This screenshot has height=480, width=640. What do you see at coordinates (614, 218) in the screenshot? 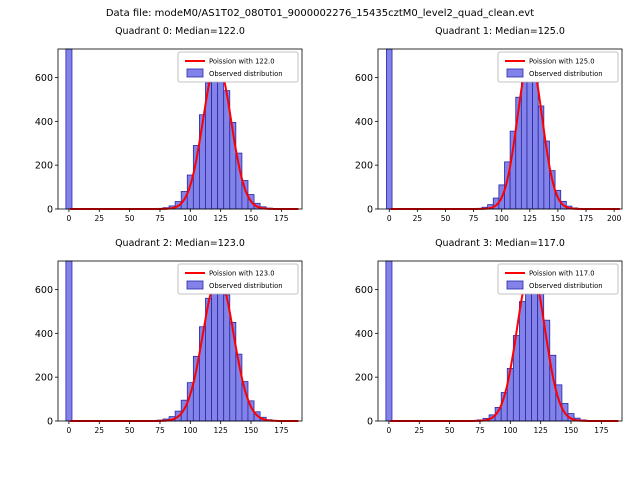
I see `x-tick-label: 200` at bounding box center [614, 218].